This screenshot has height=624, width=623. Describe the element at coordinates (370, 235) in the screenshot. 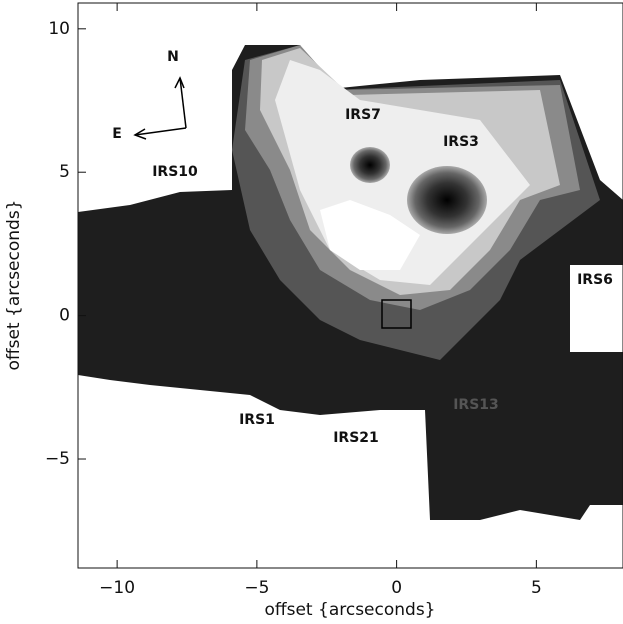

I see `white-blob` at that location.